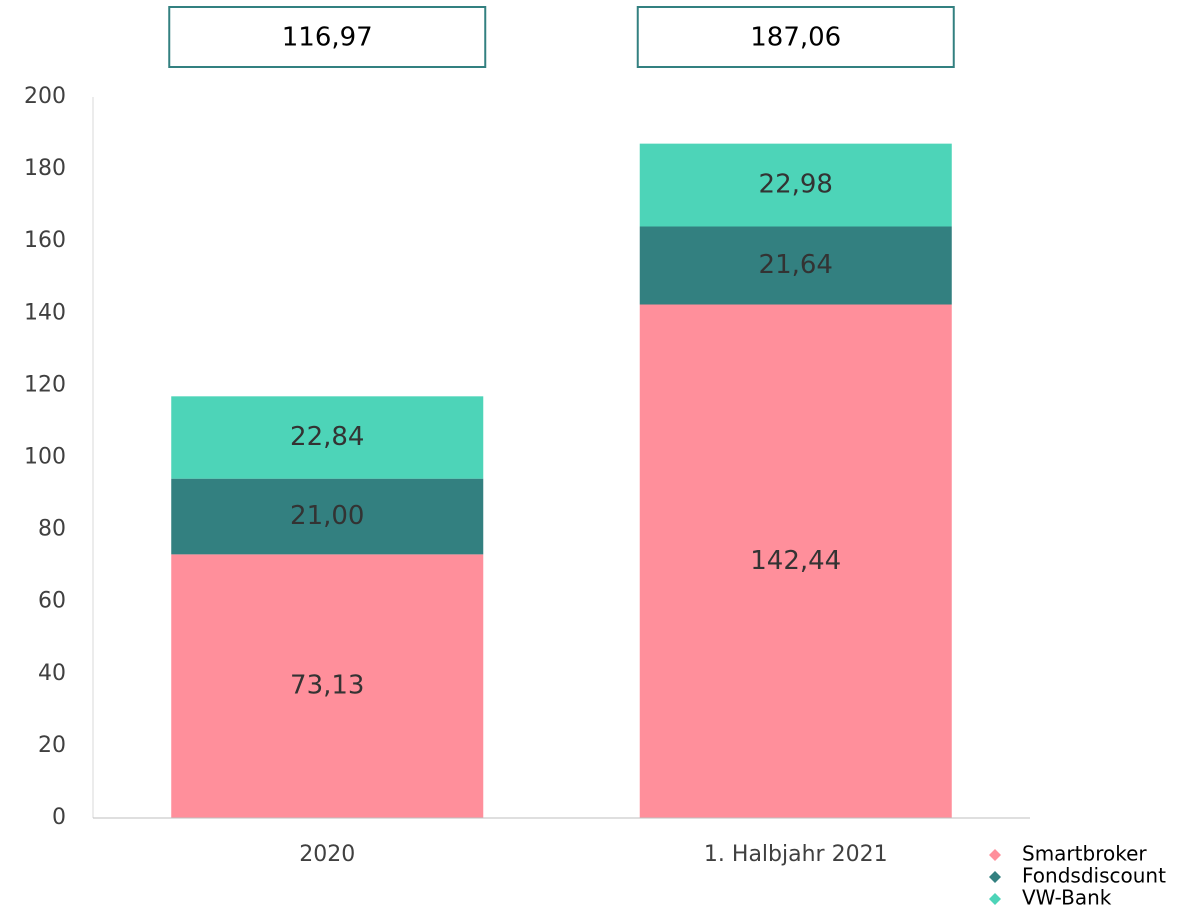  Describe the element at coordinates (45, 168) in the screenshot. I see `y-tick-label: 180` at that location.